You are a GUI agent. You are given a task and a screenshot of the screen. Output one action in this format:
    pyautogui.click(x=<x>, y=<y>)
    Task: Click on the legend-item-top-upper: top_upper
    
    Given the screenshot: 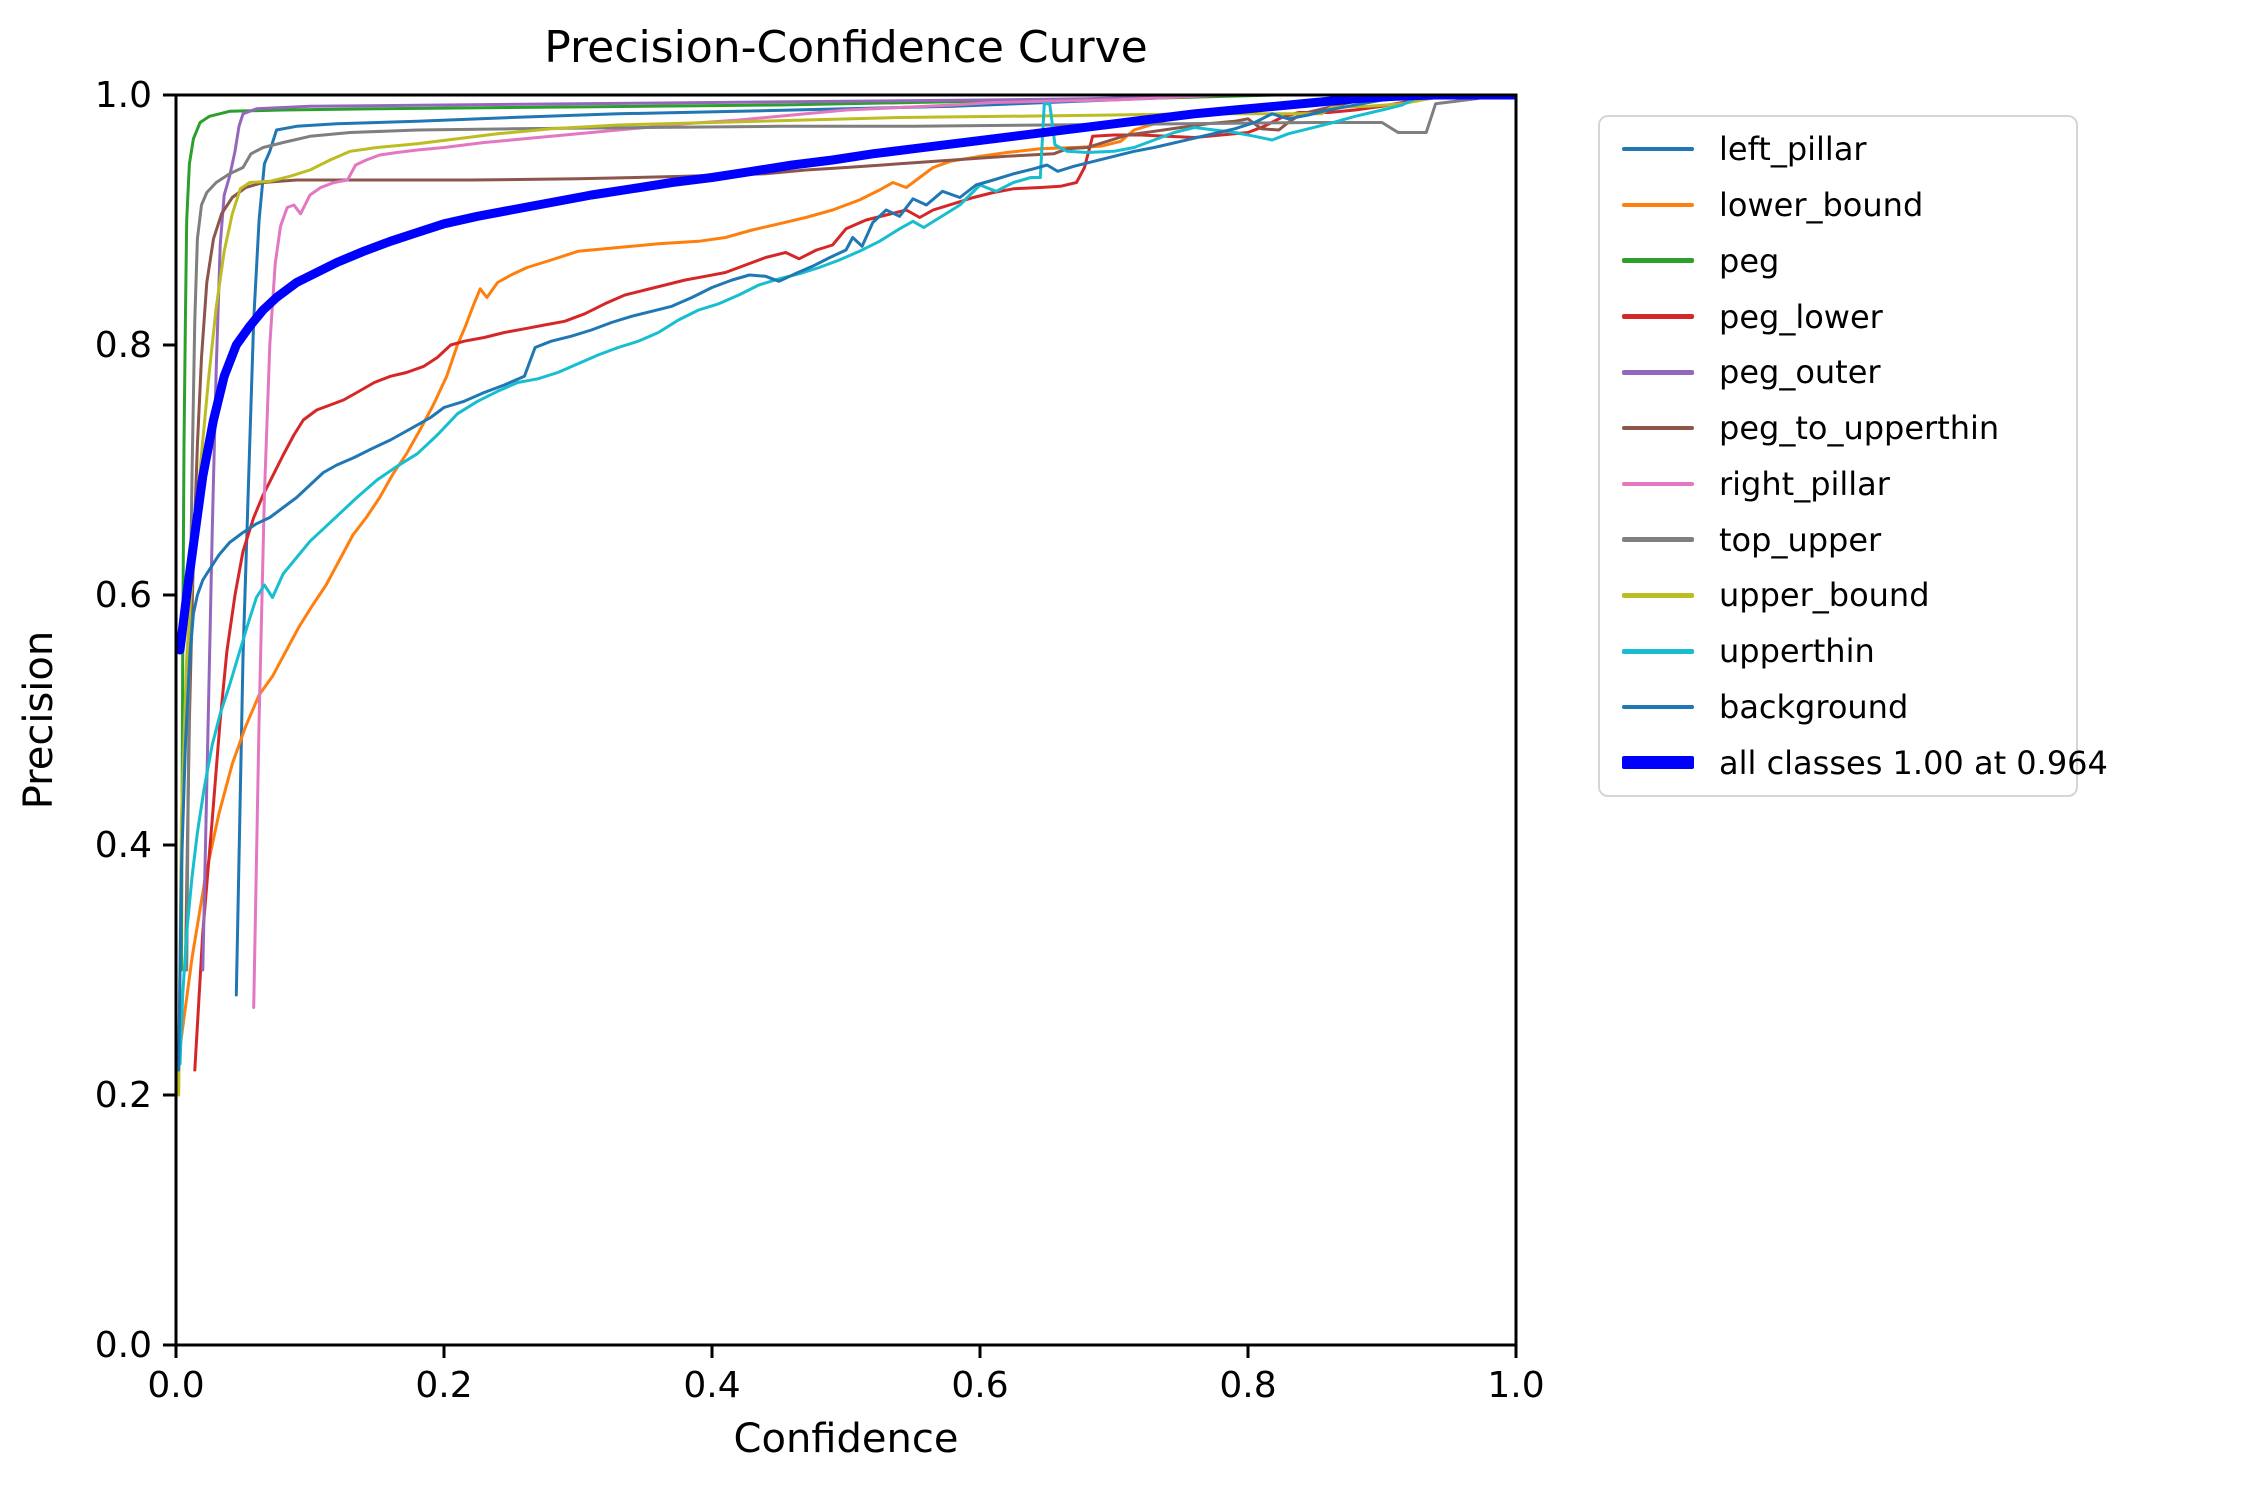 What is the action you would take?
    pyautogui.click(x=1838, y=540)
    